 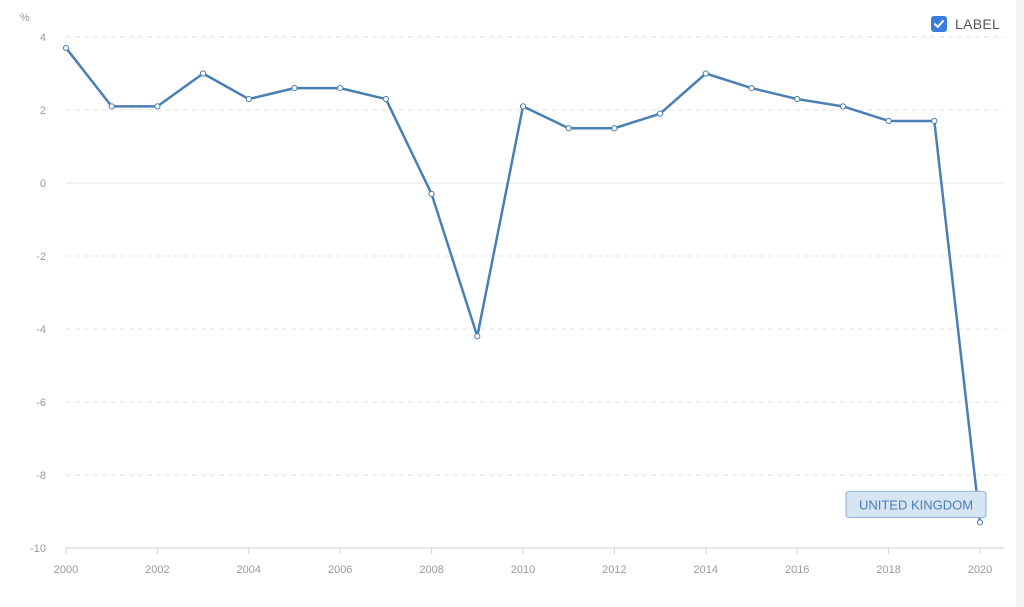 What do you see at coordinates (939, 24) in the screenshot?
I see `checkmark-icon` at bounding box center [939, 24].